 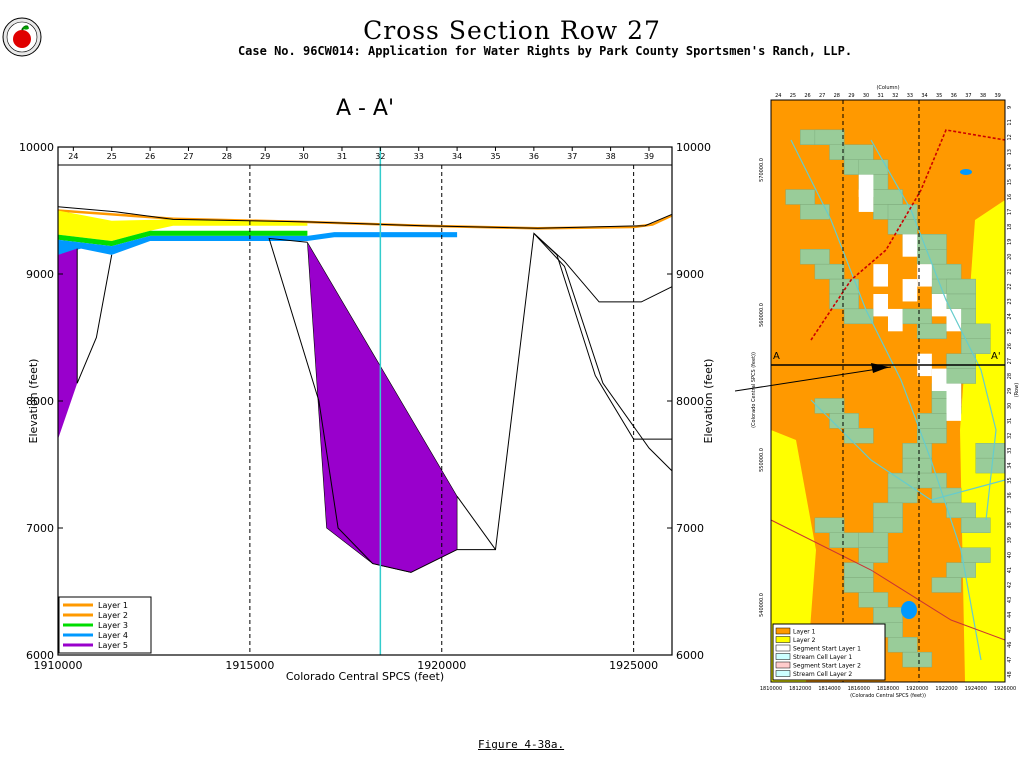 What do you see at coordinates (633, 665) in the screenshot?
I see `x-tick-label: 1925000` at bounding box center [633, 665].